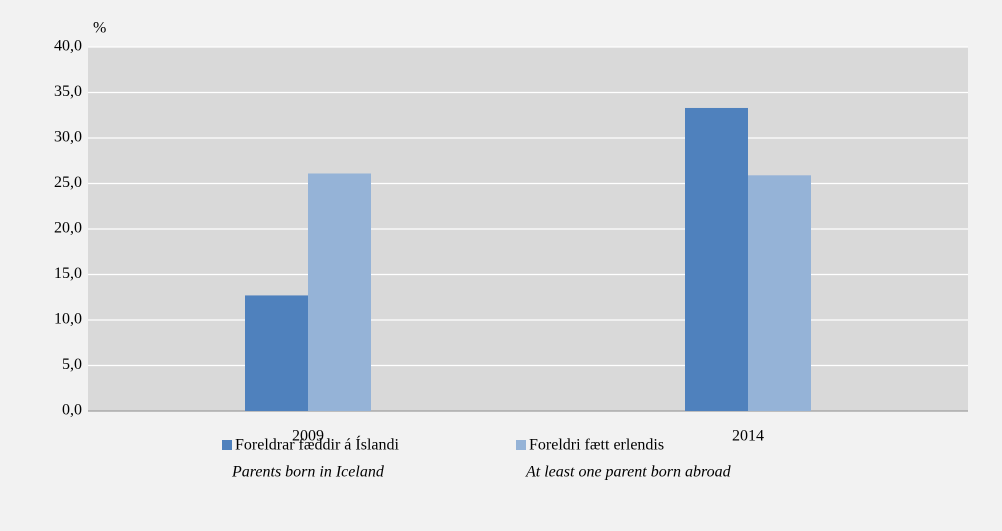 This screenshot has height=531, width=1002. What do you see at coordinates (748, 436) in the screenshot?
I see `x-tick-label: 2014` at bounding box center [748, 436].